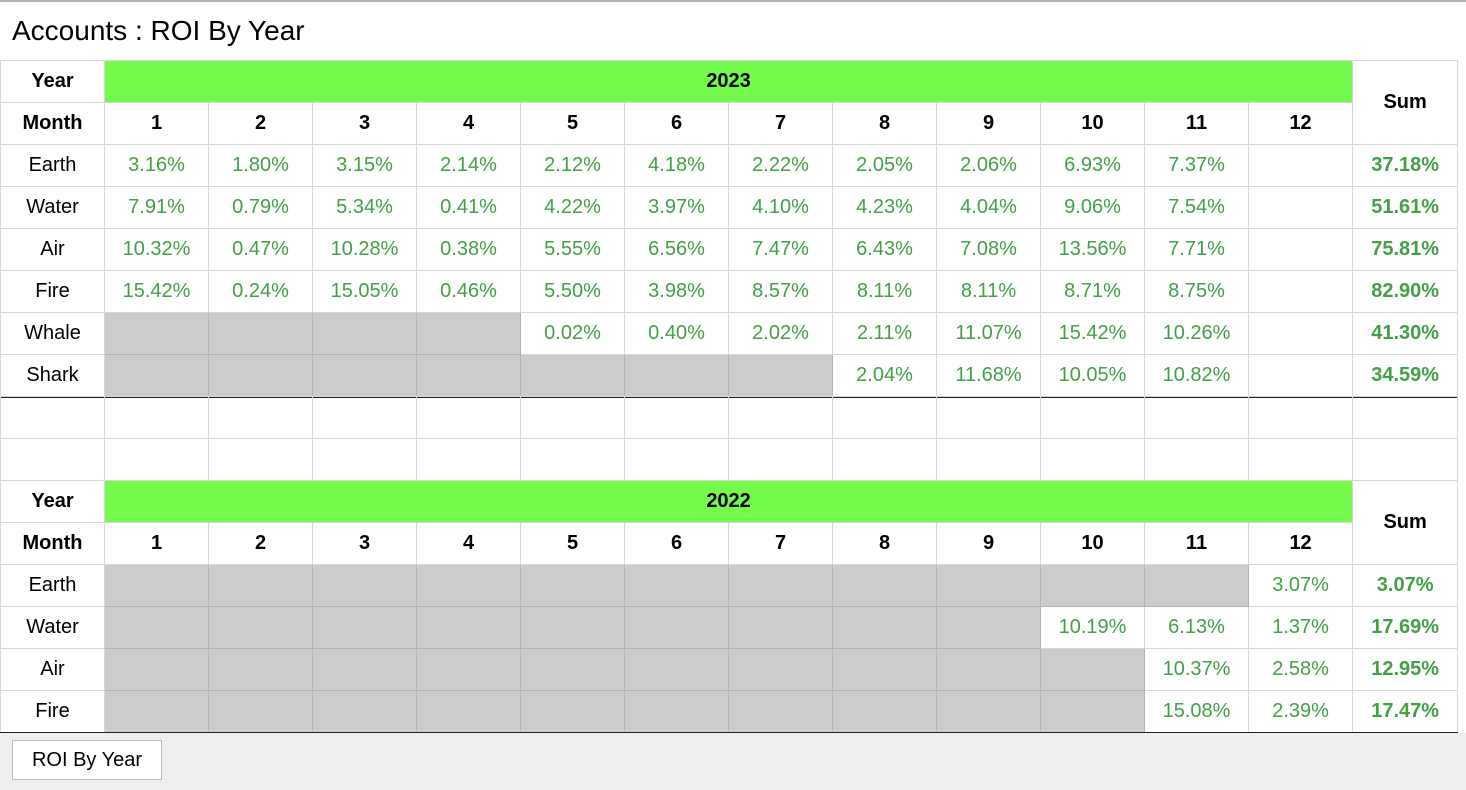 The width and height of the screenshot is (1466, 790). I want to click on account-row: Water 10.19% 6.13% 1.37% 17.69%, so click(729, 627).